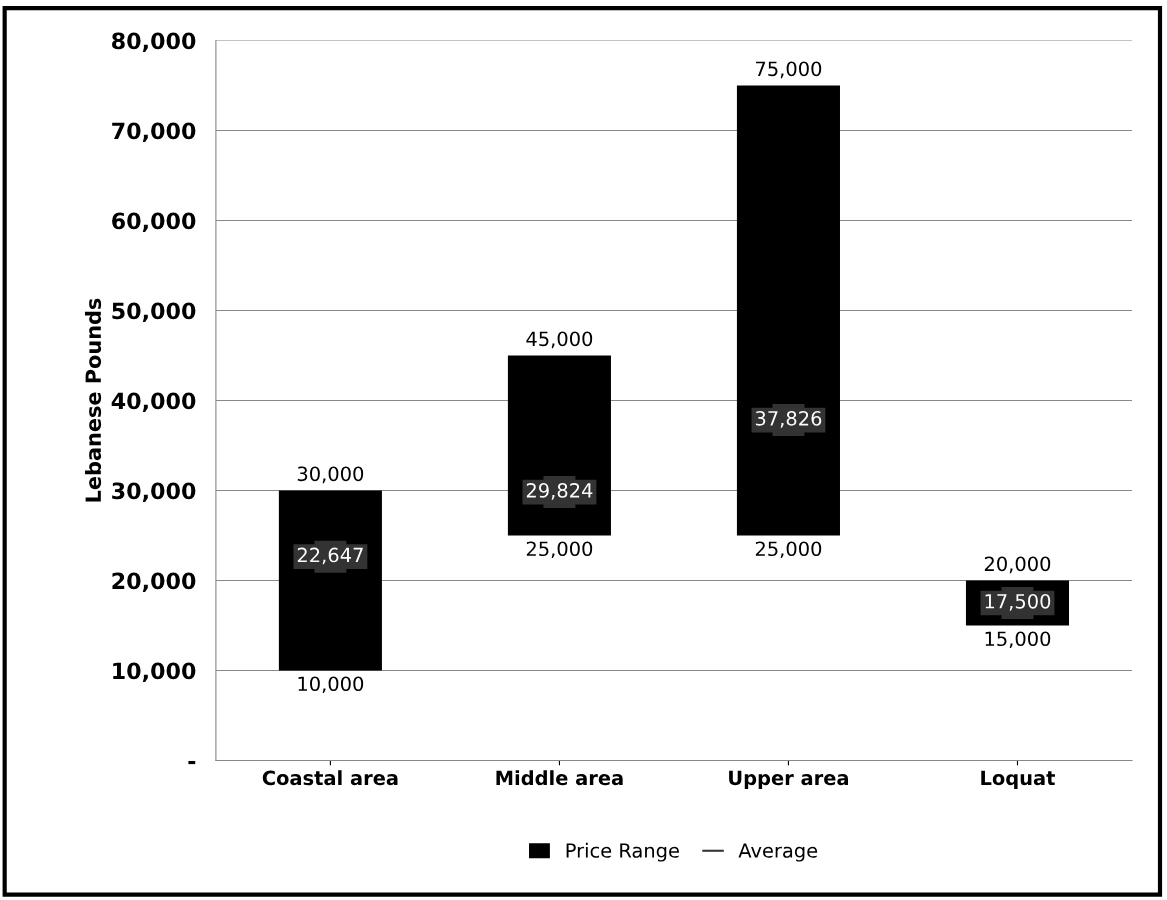  I want to click on y-axis-title: Lebanese Pounds, so click(93, 400).